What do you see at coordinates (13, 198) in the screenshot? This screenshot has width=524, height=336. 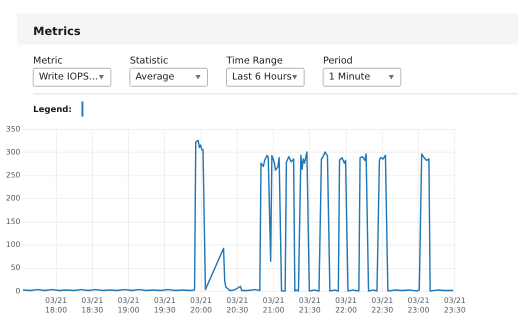 I see `y-tick-label: 200` at bounding box center [13, 198].